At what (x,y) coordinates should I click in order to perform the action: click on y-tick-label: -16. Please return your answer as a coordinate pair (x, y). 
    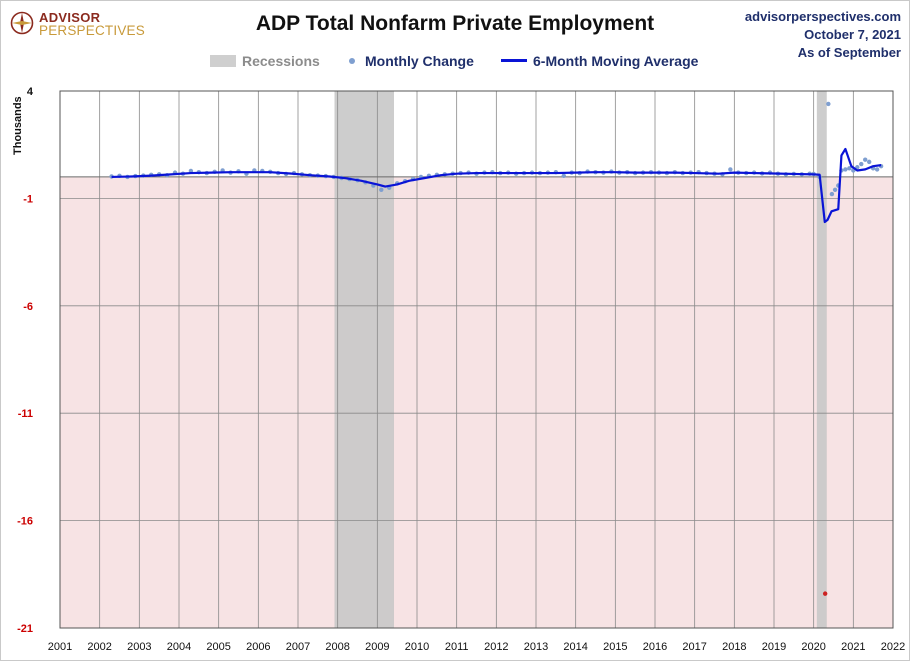
    Looking at the image, I should click on (25, 522).